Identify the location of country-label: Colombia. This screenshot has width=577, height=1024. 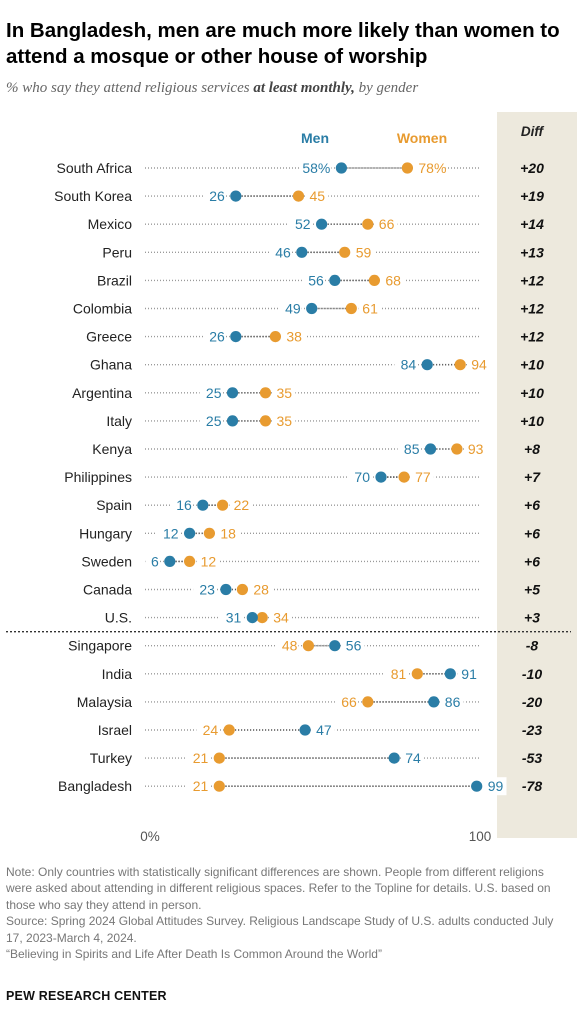
(102, 309).